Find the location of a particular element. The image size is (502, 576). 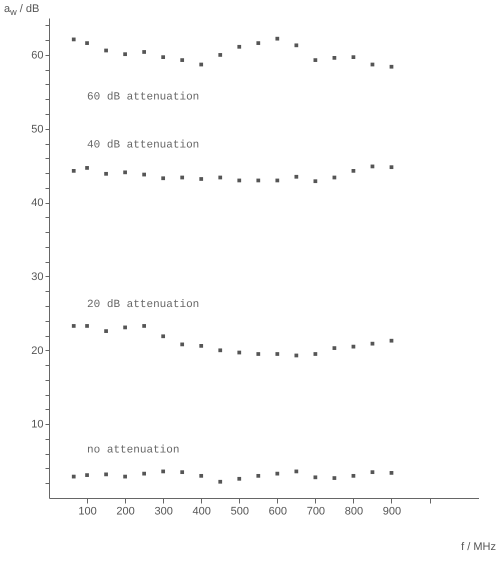

x-tick-label: 300 is located at coordinates (163, 512).